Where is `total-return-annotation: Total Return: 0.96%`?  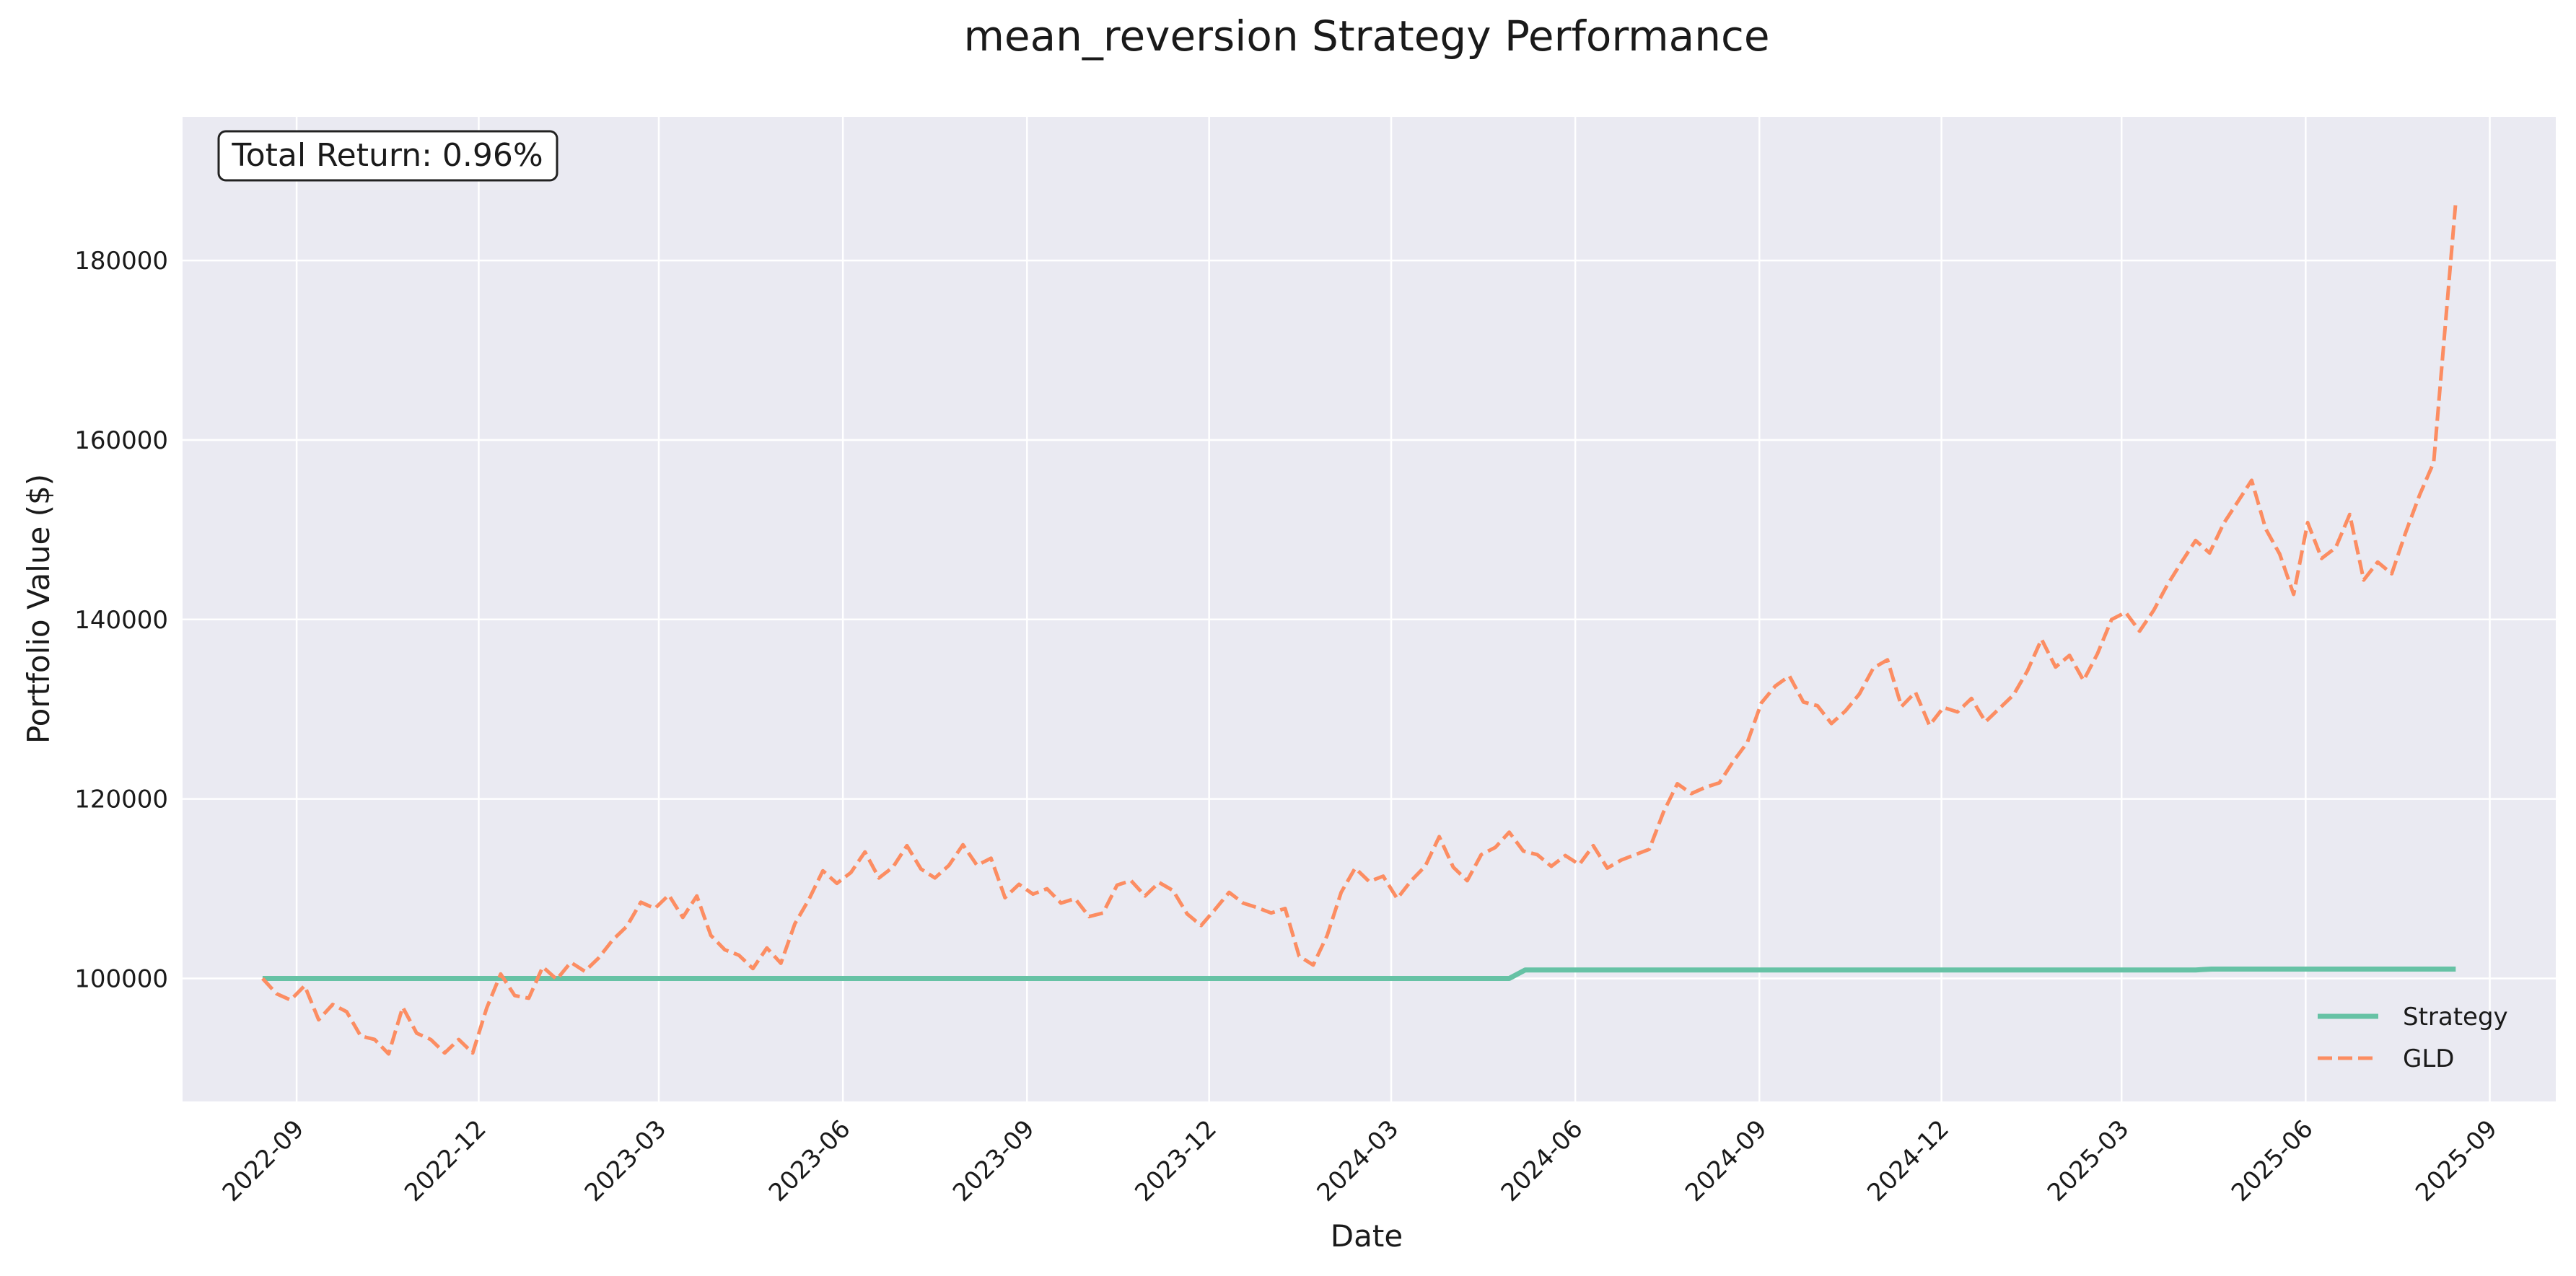
total-return-annotation: Total Return: 0.96% is located at coordinates (388, 156).